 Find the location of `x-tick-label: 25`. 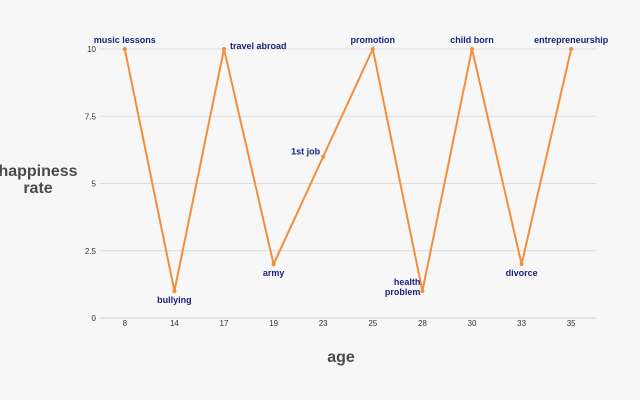

x-tick-label: 25 is located at coordinates (372, 323).